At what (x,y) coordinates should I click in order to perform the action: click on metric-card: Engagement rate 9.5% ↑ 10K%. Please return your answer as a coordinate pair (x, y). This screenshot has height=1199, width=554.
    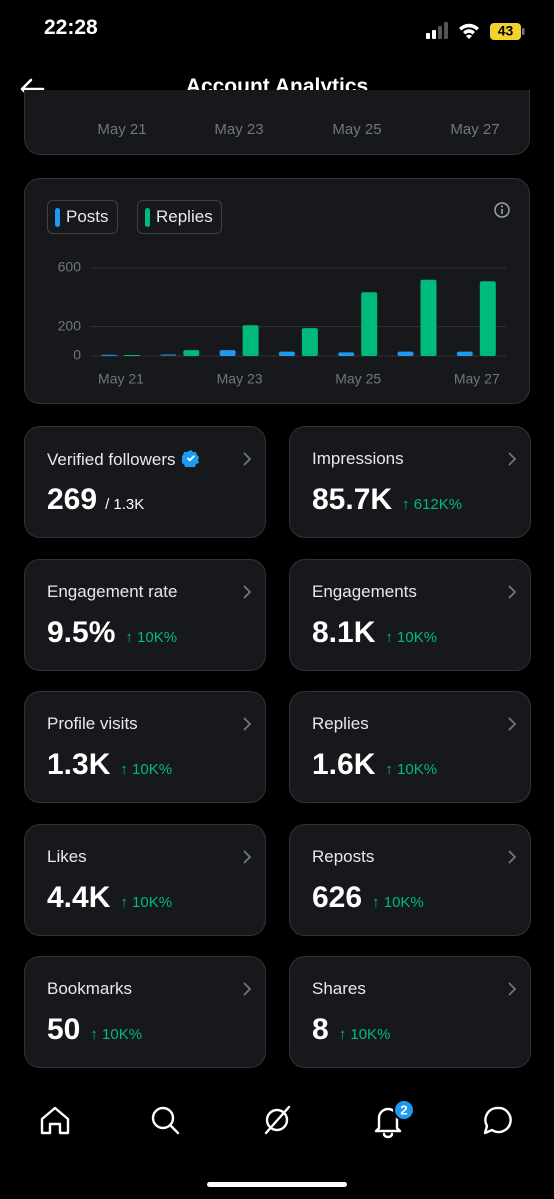
    Looking at the image, I should click on (145, 614).